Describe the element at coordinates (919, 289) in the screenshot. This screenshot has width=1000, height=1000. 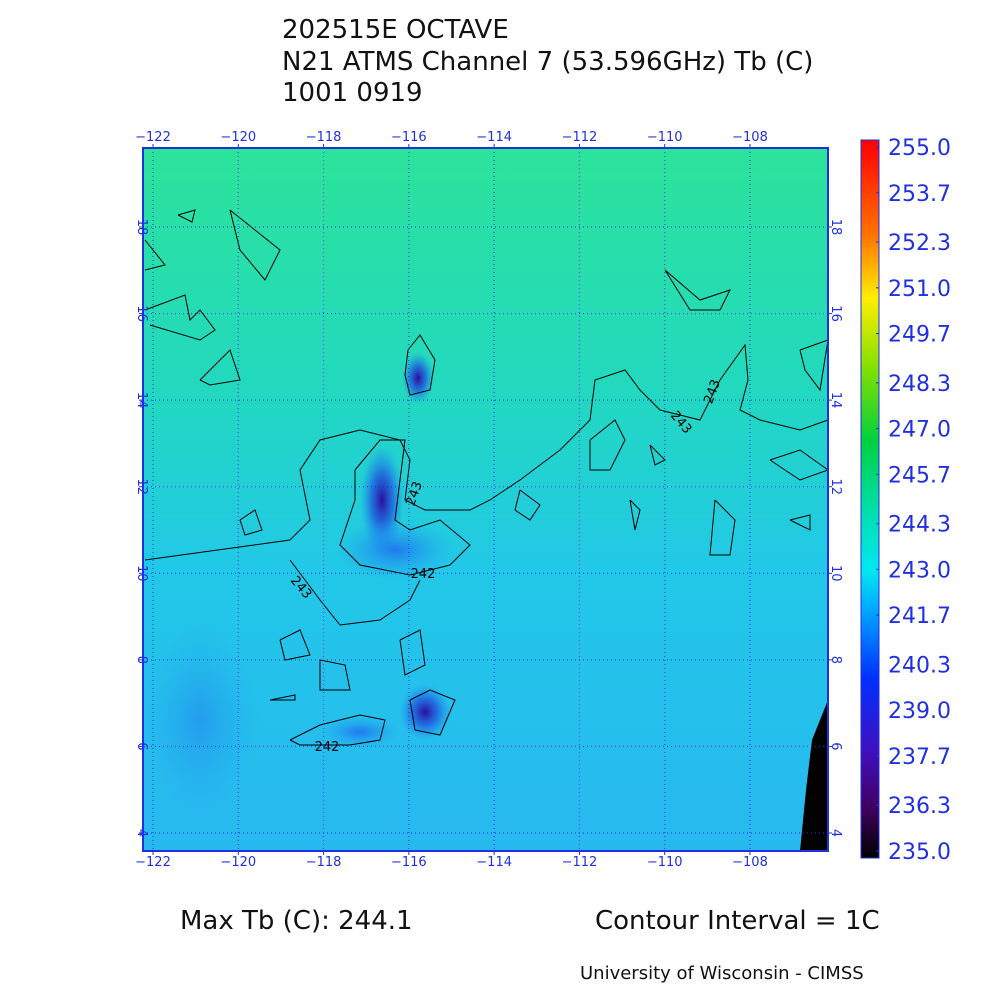
I see `colorbar-label: 251.0` at that location.